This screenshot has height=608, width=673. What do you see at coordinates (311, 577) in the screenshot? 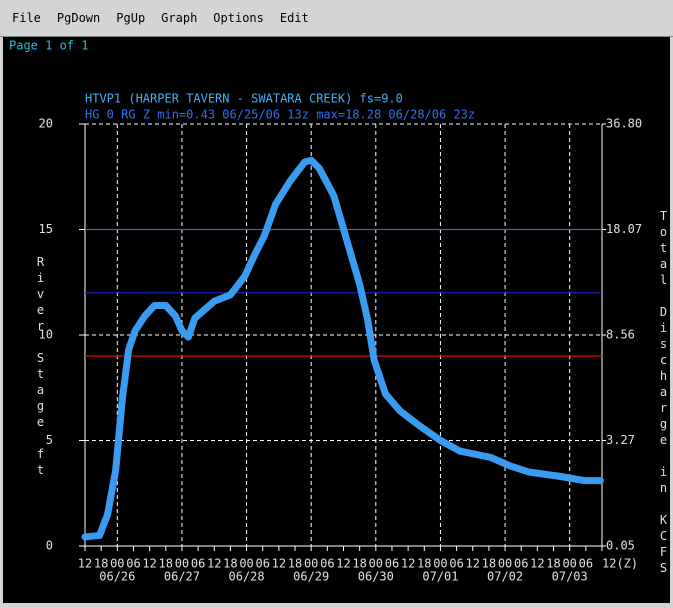
I see `date-label: 06/29` at bounding box center [311, 577].